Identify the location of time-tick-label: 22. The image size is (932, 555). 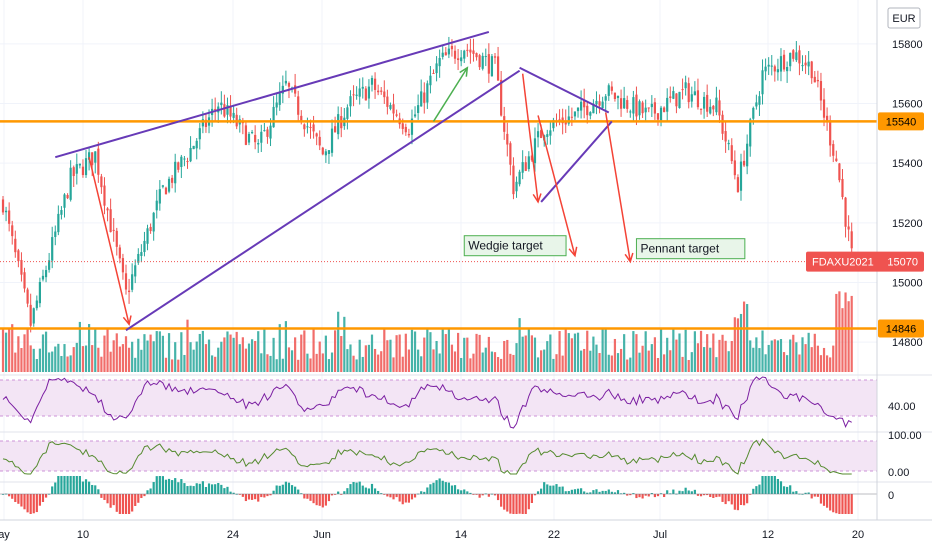
(554, 535).